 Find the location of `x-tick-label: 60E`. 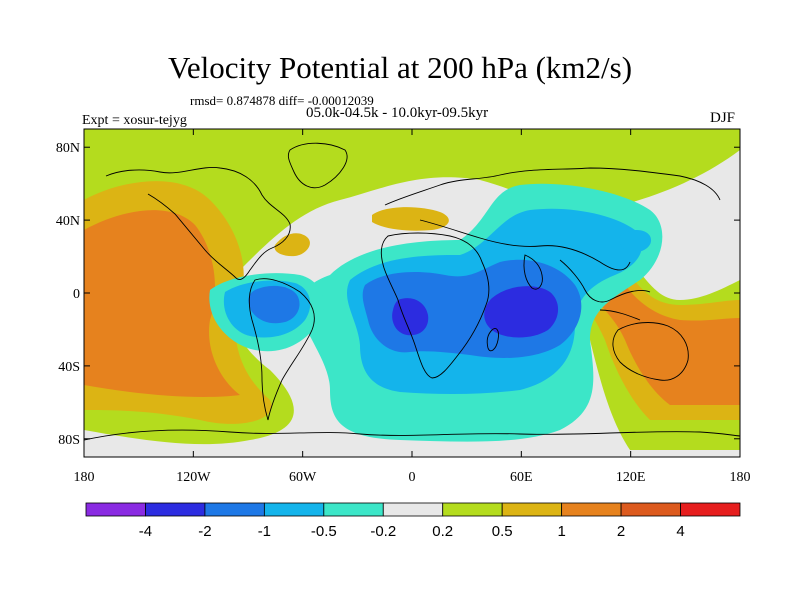

x-tick-label: 60E is located at coordinates (521, 477).